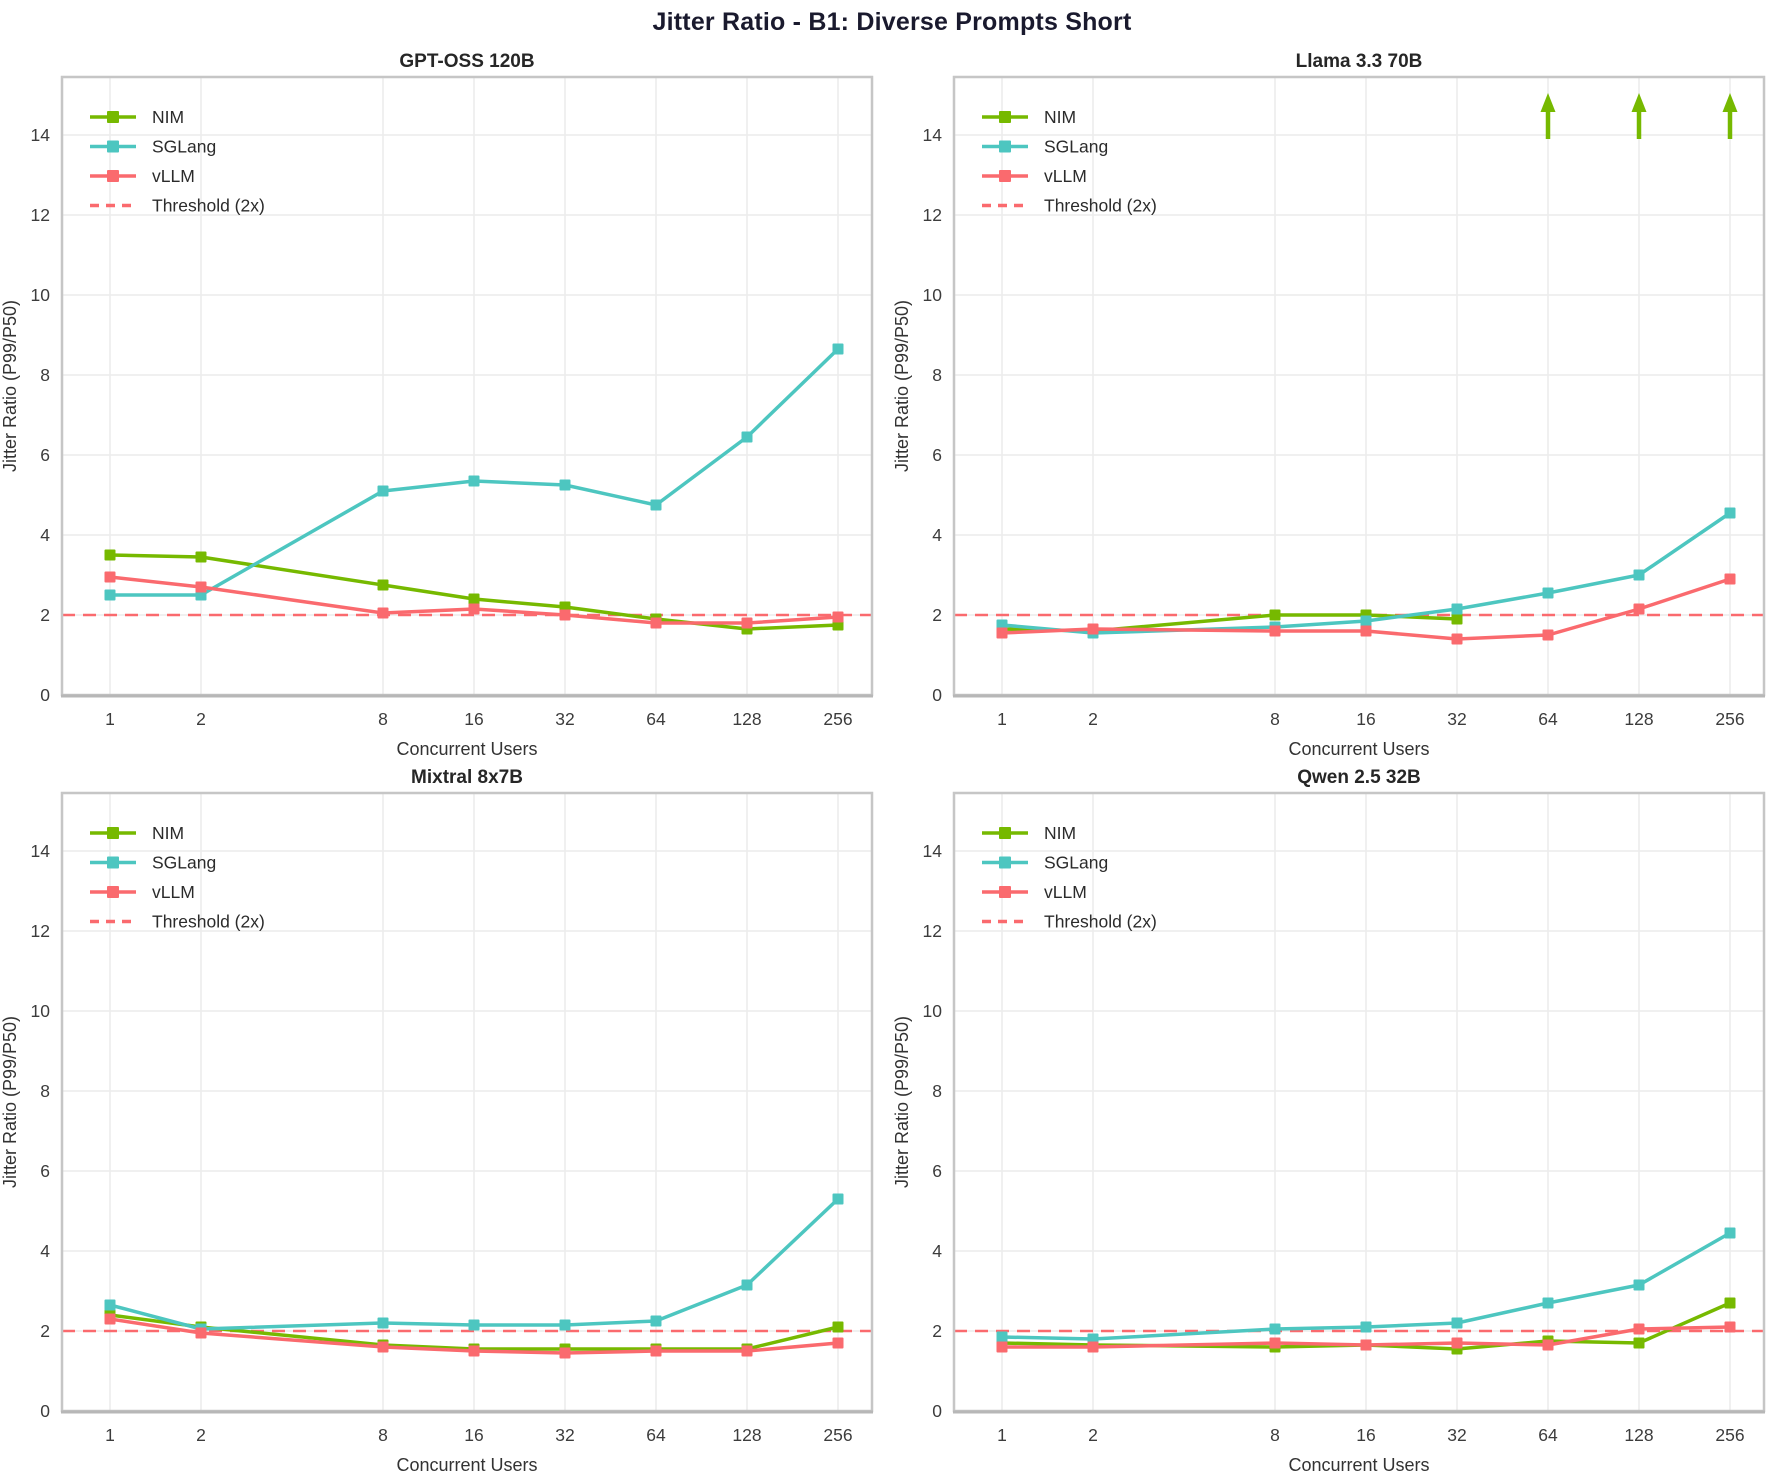 This screenshot has width=1784, height=1477. Describe the element at coordinates (1359, 61) in the screenshot. I see `subplot-title: Llama 3.3 70B` at that location.